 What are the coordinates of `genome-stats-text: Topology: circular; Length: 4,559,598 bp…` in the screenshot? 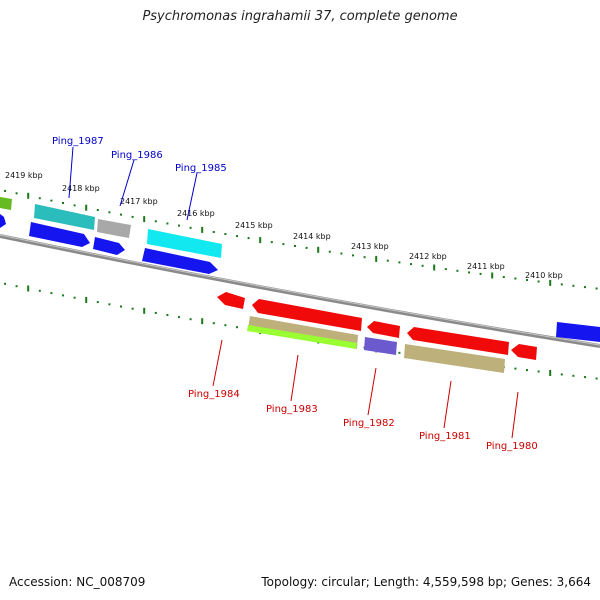 It's located at (426, 582).